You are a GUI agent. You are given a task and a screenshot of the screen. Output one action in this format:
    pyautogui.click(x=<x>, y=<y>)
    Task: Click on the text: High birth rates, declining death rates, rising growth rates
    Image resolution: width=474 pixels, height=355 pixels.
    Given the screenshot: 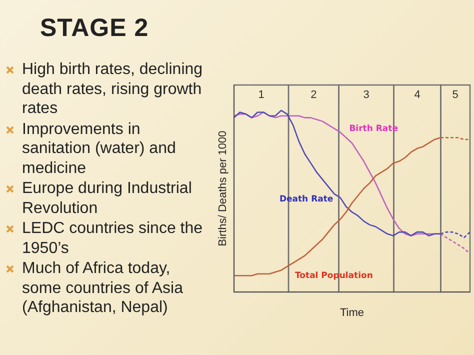 What is the action you would take?
    pyautogui.click(x=113, y=89)
    